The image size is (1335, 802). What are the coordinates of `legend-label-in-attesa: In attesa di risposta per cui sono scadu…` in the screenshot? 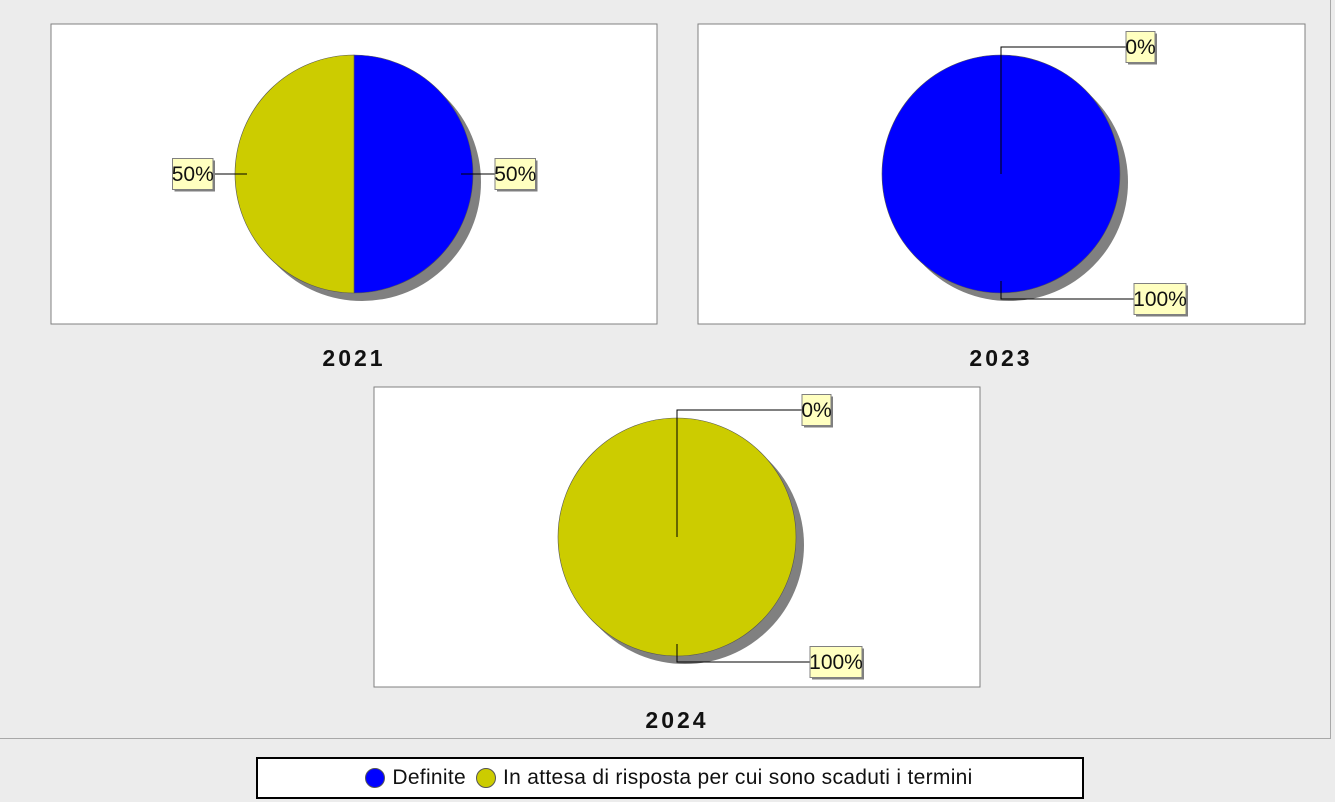 It's located at (737, 777).